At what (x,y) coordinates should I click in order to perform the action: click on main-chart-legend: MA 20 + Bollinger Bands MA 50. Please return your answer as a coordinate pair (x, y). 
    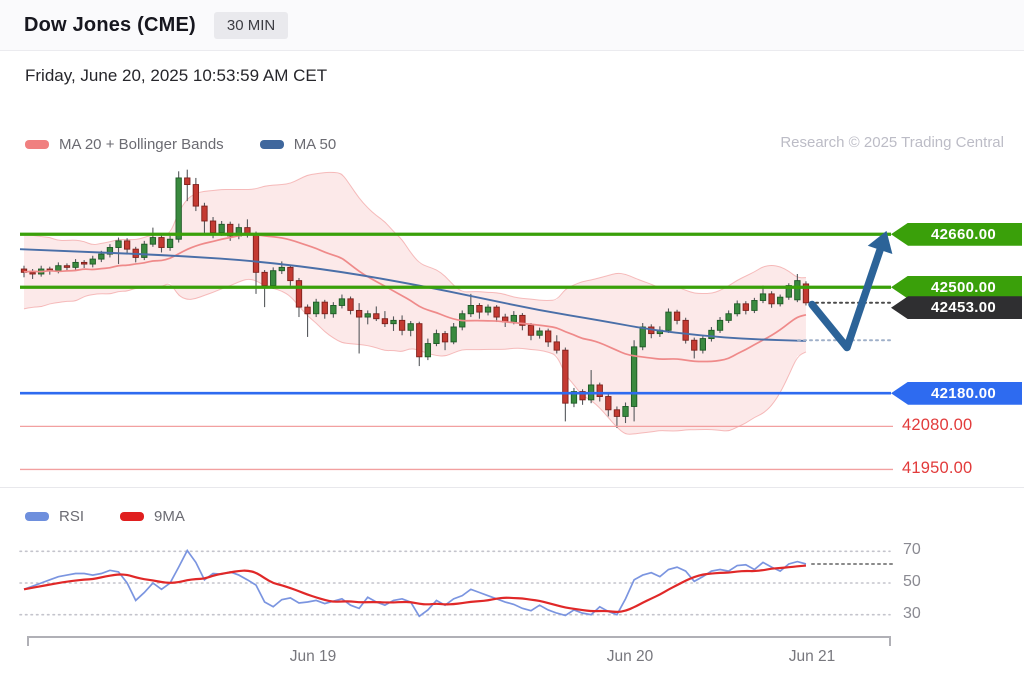
    Looking at the image, I should click on (180, 144).